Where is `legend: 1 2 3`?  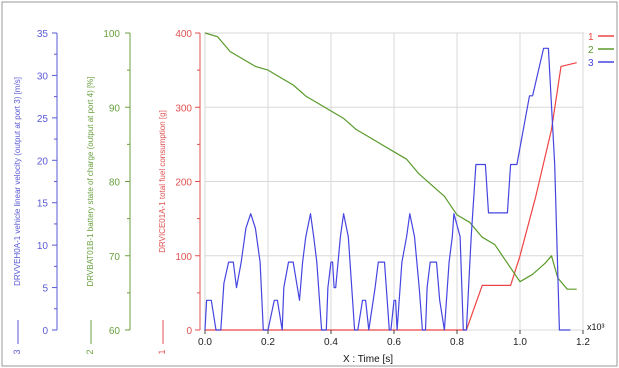
legend: 1 2 3 is located at coordinates (601, 50).